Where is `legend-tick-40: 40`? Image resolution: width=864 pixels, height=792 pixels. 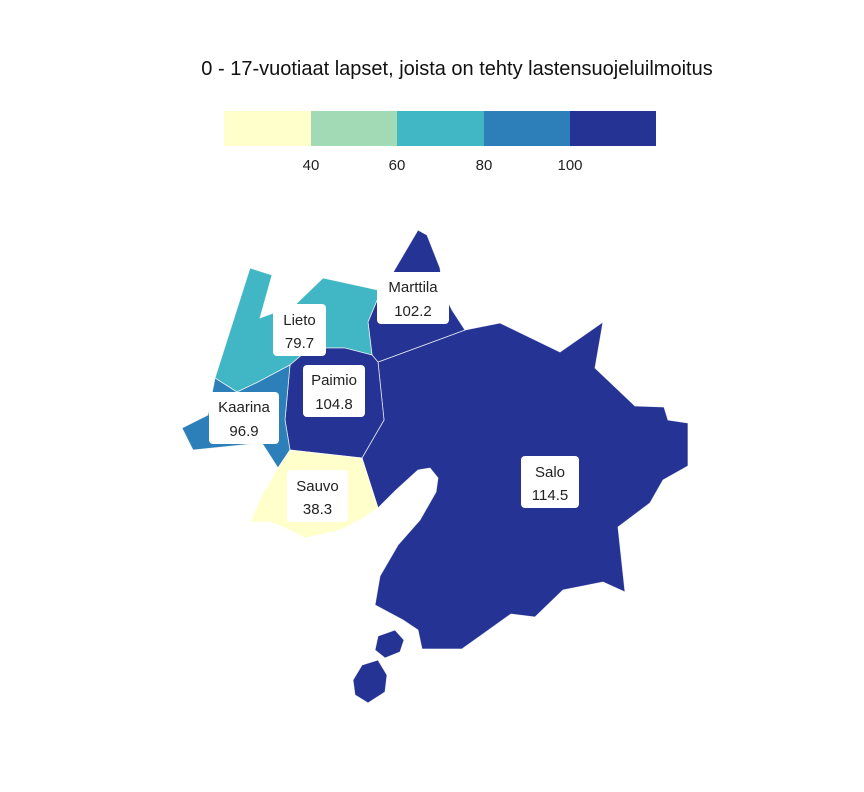 legend-tick-40: 40 is located at coordinates (311, 165).